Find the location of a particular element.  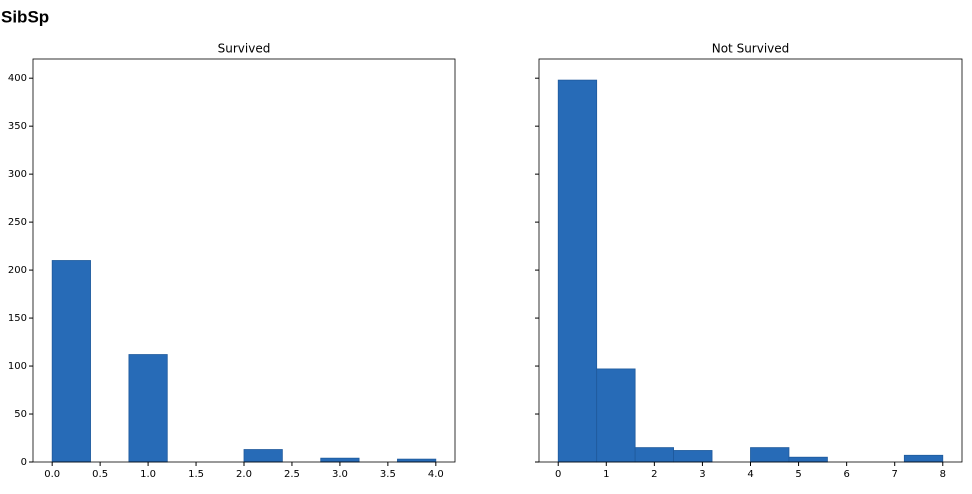

chart-title: Not Survived is located at coordinates (751, 49).